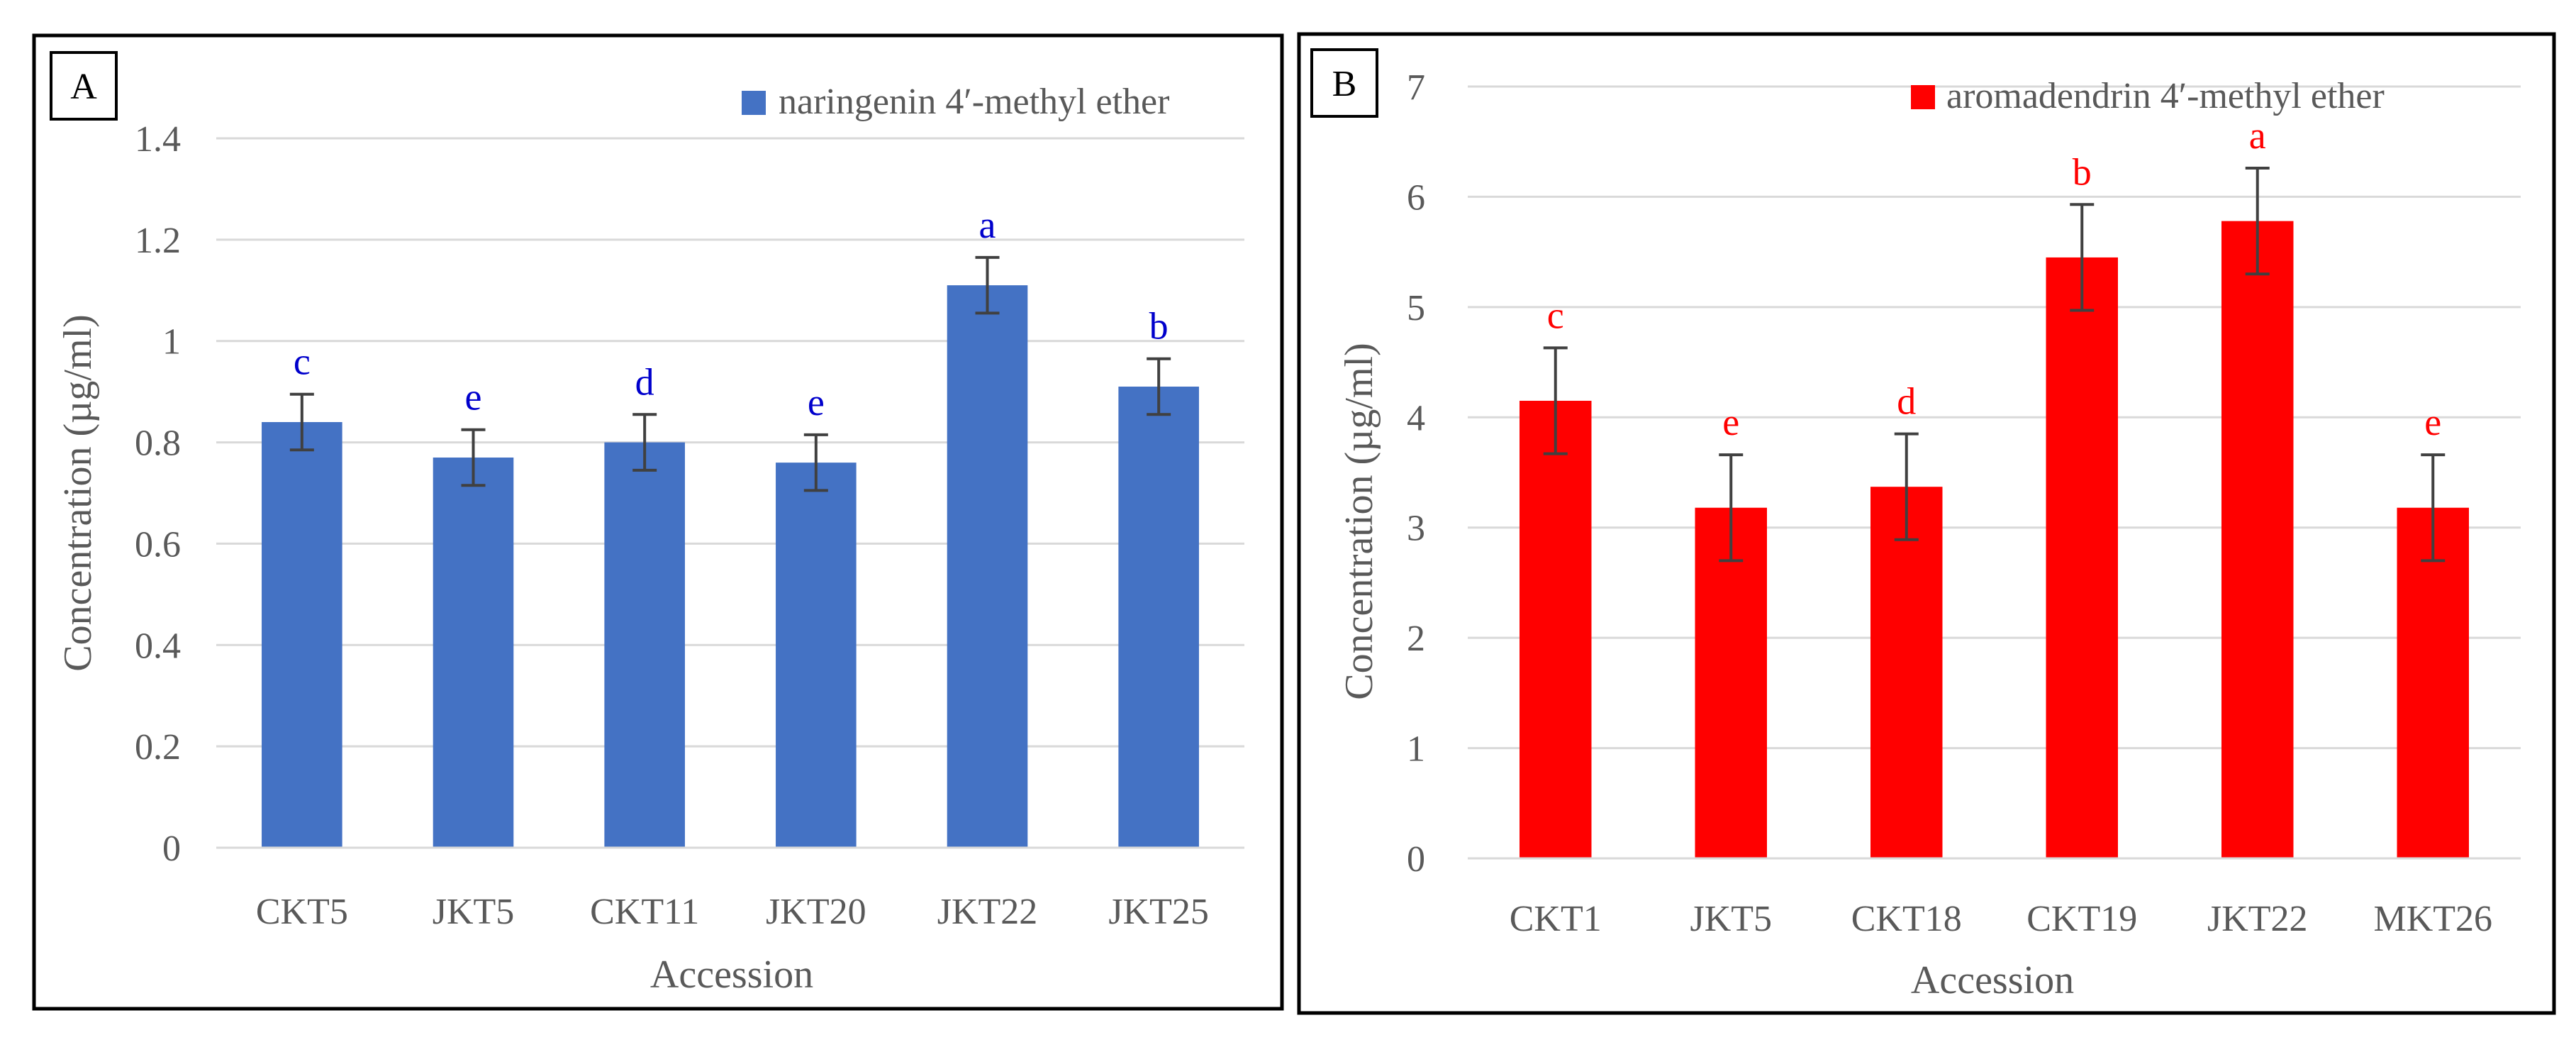  Describe the element at coordinates (816, 402) in the screenshot. I see `panel-a-significance-jkt20: e` at that location.